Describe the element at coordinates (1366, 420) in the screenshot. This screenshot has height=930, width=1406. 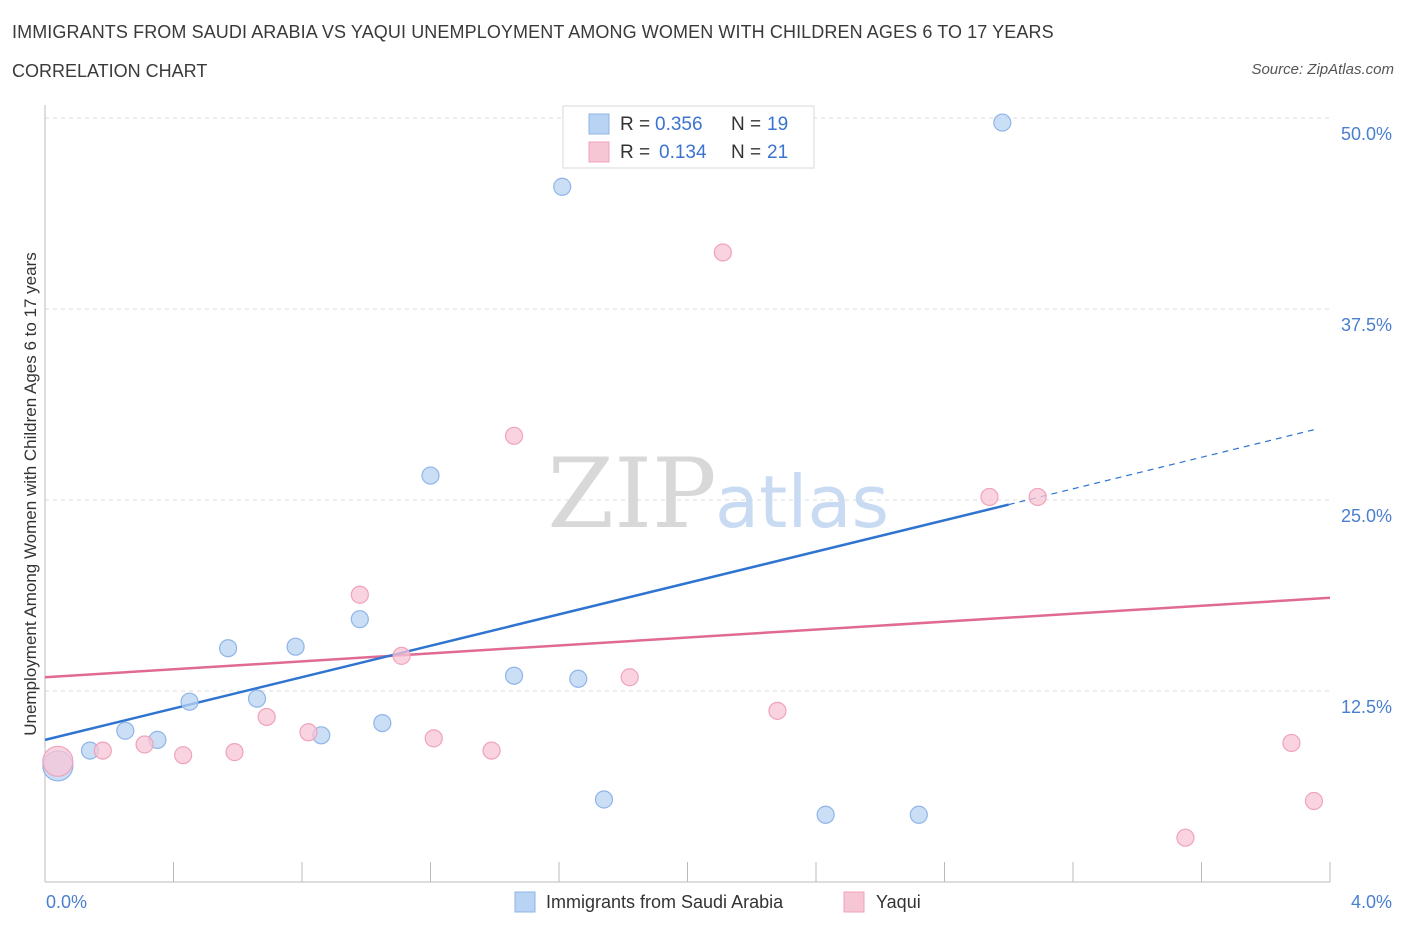
I see `y-tick-labels: 12.5% 25.0% 37.5% 50.0%` at that location.